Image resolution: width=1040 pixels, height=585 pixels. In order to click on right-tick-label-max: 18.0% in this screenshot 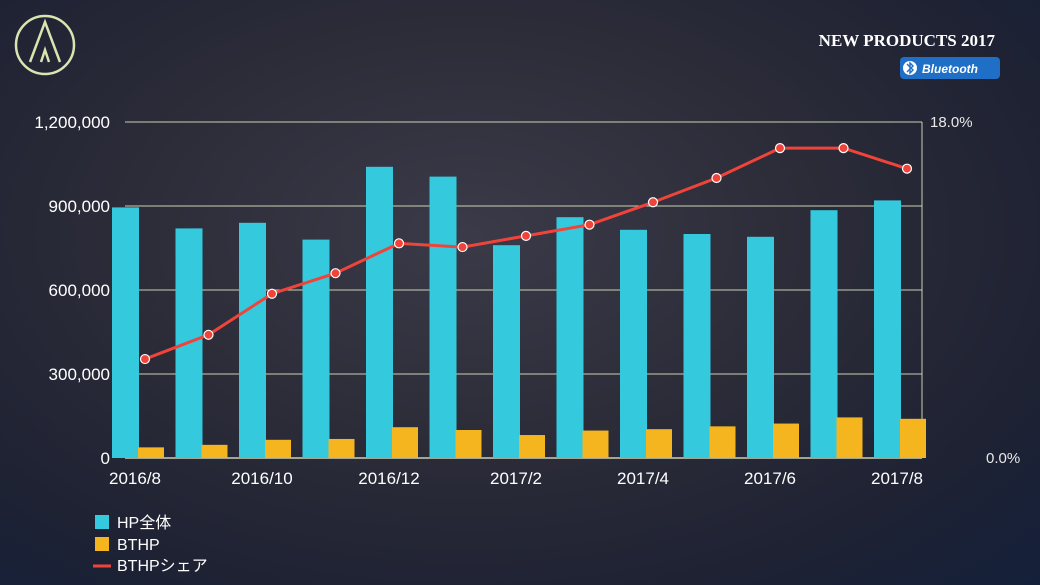, I will do `click(951, 122)`.